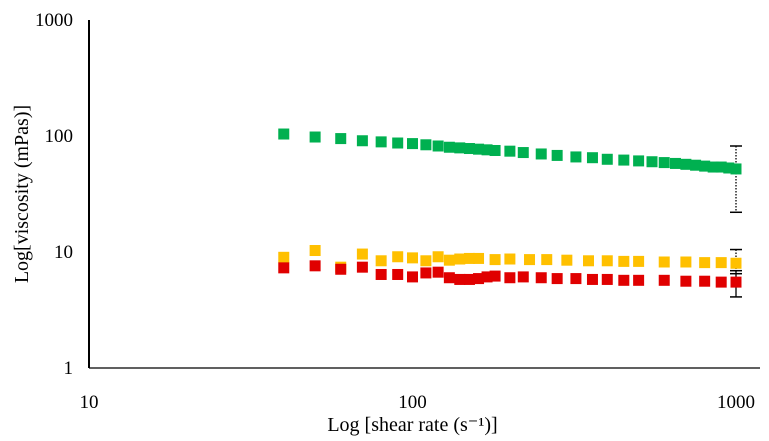 The width and height of the screenshot is (769, 441). What do you see at coordinates (59, 136) in the screenshot?
I see `y-tick-label: 100` at bounding box center [59, 136].